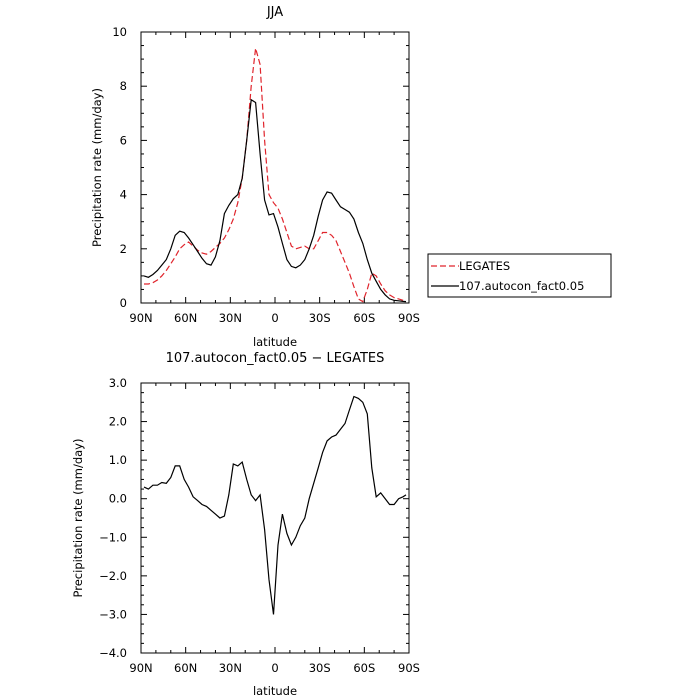 The image size is (700, 700). I want to click on y-tick-label: −4.0, so click(113, 653).